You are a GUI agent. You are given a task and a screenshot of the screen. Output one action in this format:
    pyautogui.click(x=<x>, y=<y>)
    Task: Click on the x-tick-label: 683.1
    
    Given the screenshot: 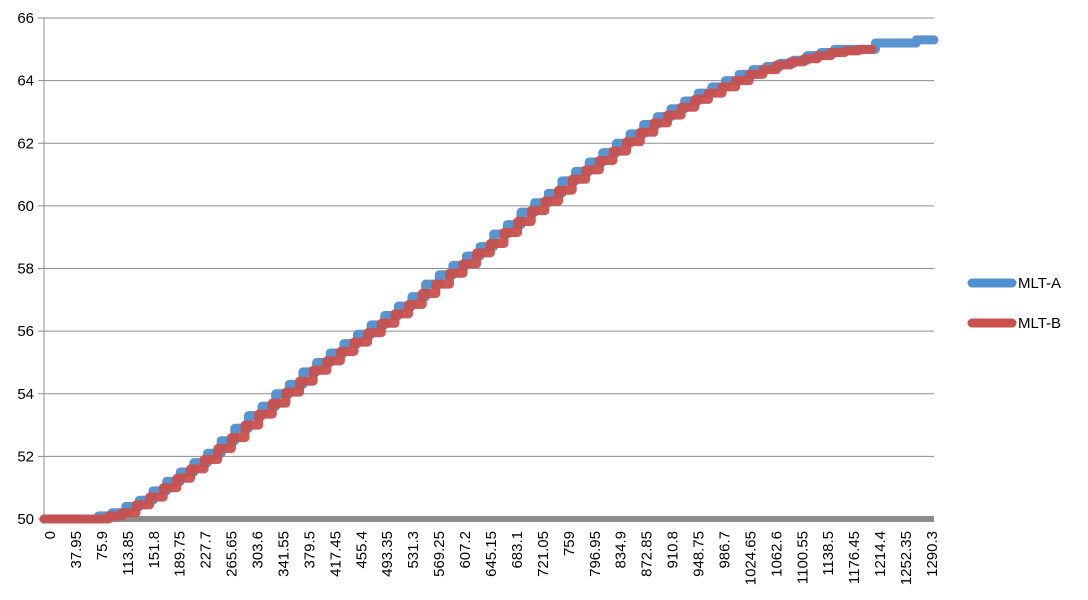 What is the action you would take?
    pyautogui.click(x=517, y=550)
    